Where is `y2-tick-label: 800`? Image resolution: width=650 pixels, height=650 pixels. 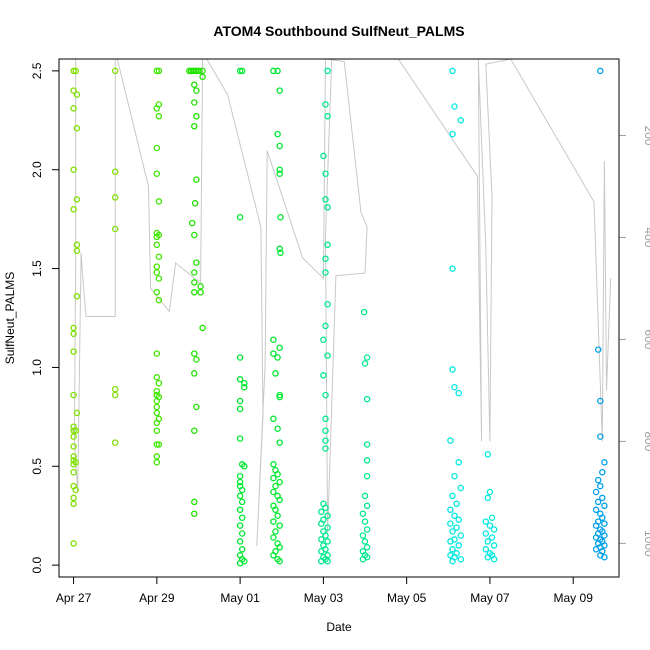
y2-tick-label: 800 is located at coordinates (646, 441).